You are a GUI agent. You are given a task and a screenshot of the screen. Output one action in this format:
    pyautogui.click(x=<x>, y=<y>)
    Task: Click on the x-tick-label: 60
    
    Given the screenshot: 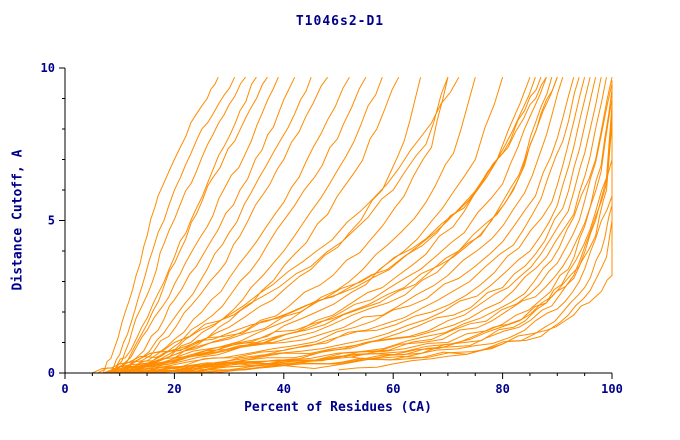 What is the action you would take?
    pyautogui.click(x=393, y=389)
    